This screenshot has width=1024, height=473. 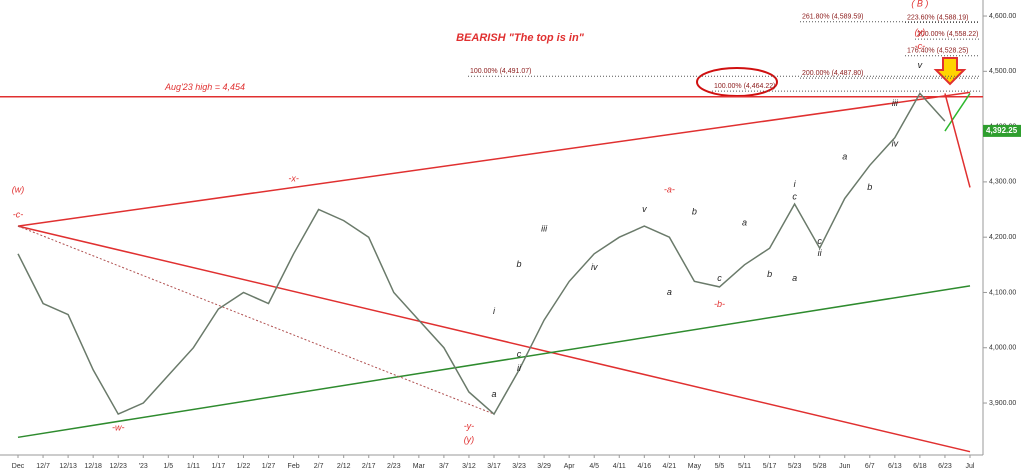 What do you see at coordinates (143, 466) in the screenshot?
I see `x-tick-label: '23` at bounding box center [143, 466].